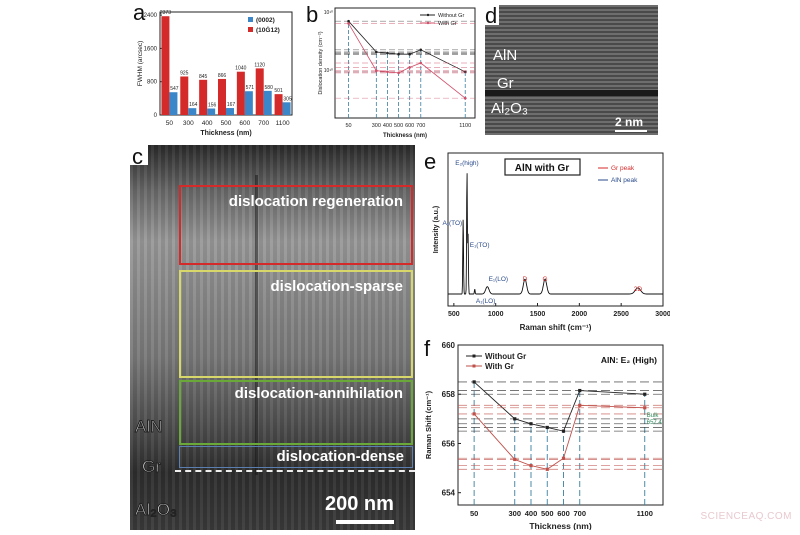  I want to click on panel-label-d: d, so click(491, 16).